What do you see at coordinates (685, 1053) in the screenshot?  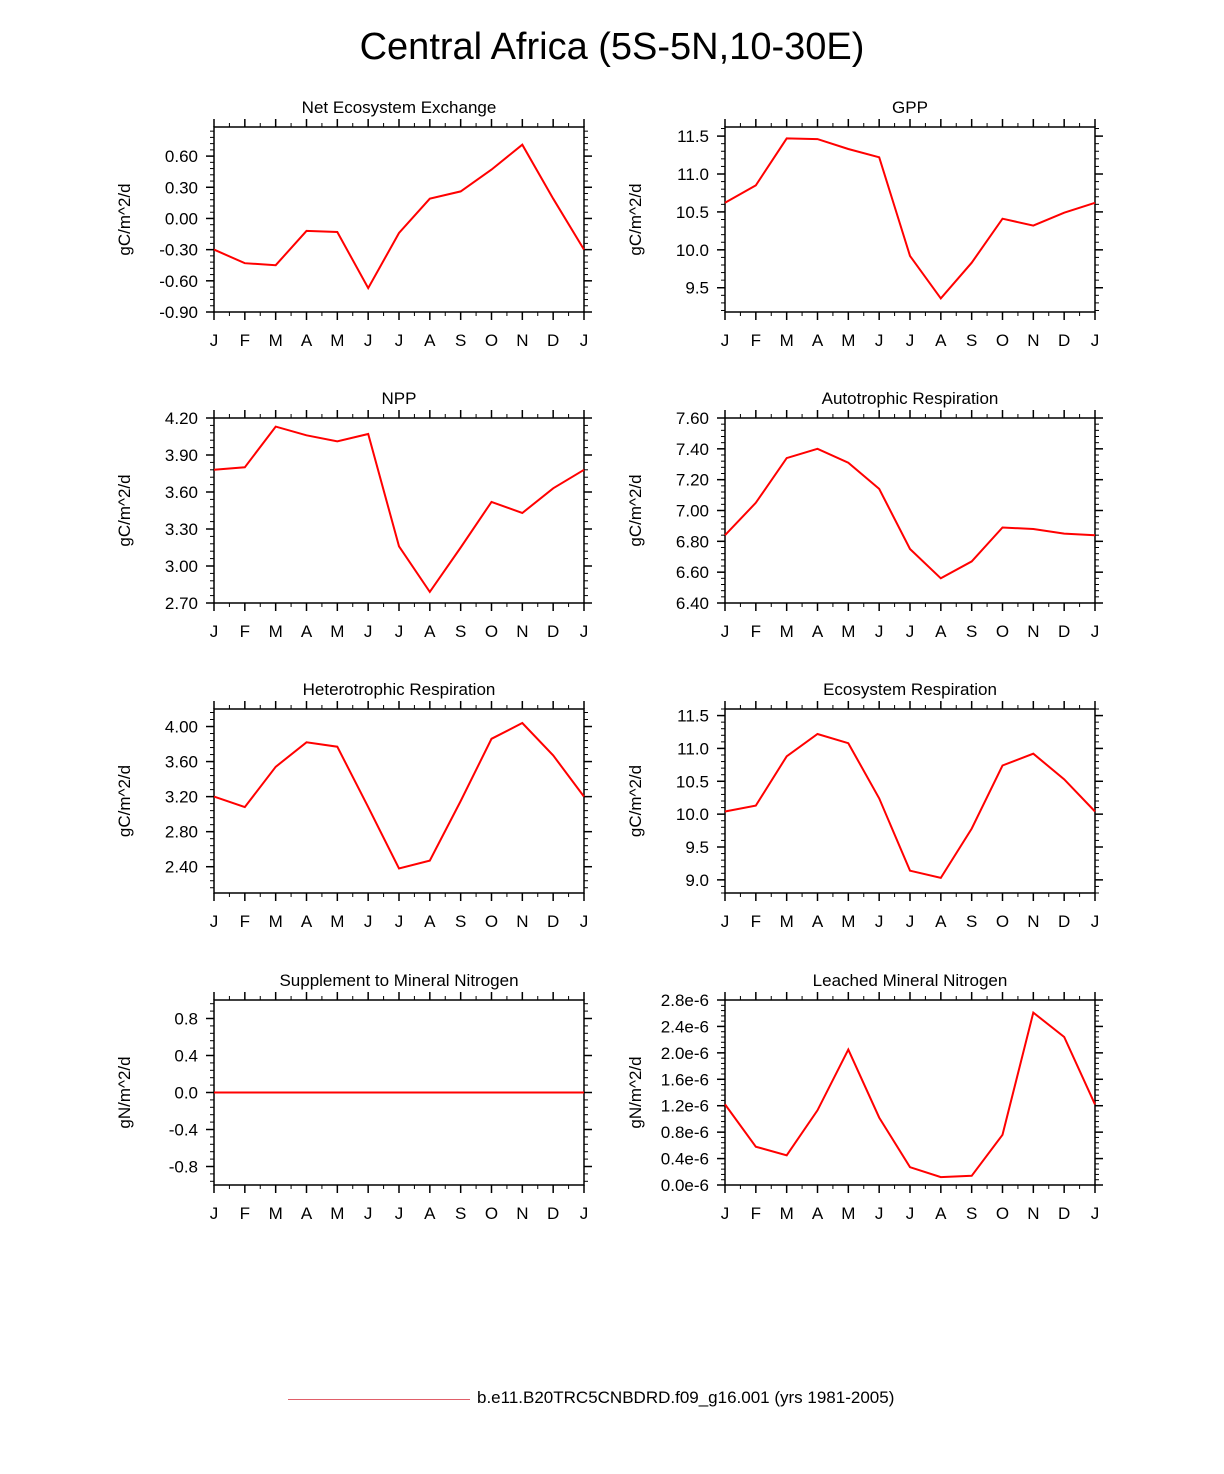 I see `panel-8-ytick-label: 2.0e-6` at bounding box center [685, 1053].